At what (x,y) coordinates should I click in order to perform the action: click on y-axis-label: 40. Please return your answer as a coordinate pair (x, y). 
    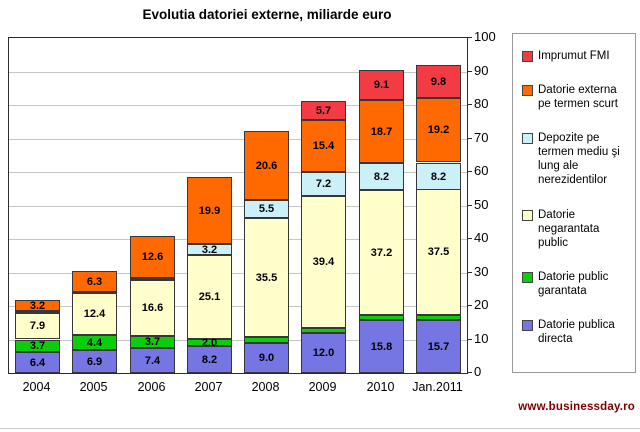
    Looking at the image, I should click on (481, 237).